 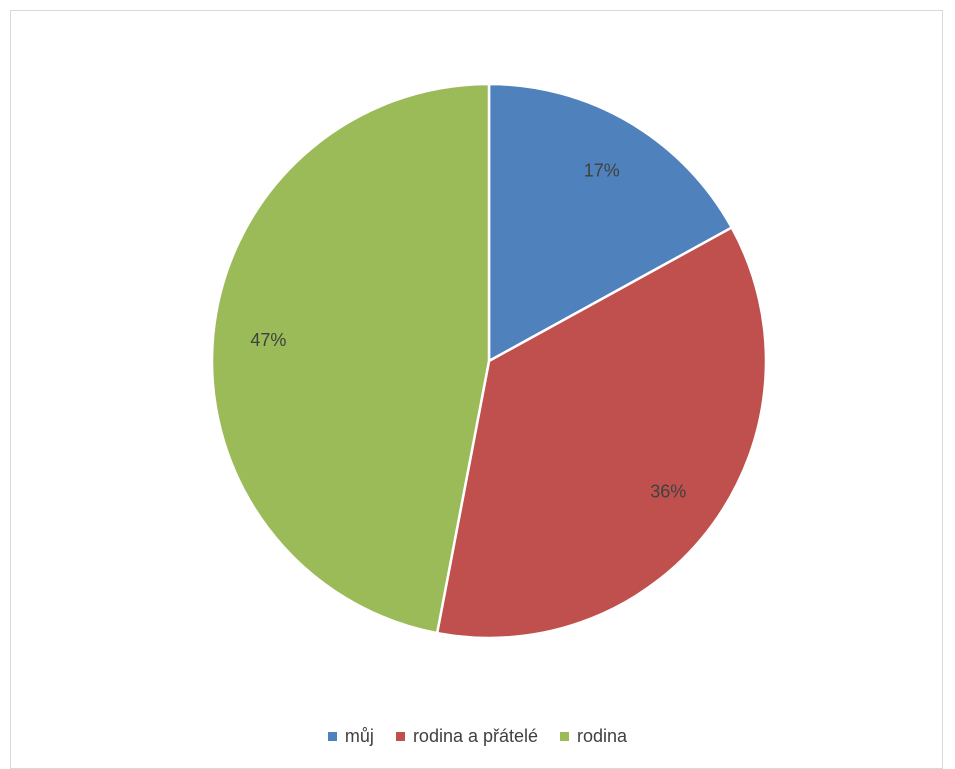 I want to click on legend-swatch-rodina, so click(x=565, y=736).